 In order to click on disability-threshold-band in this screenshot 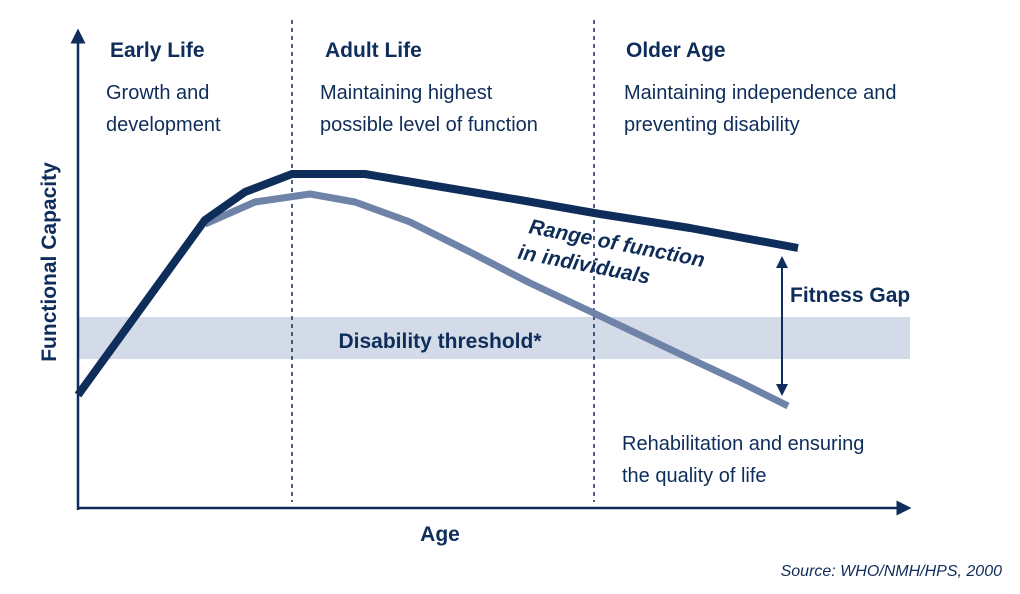, I will do `click(494, 338)`.